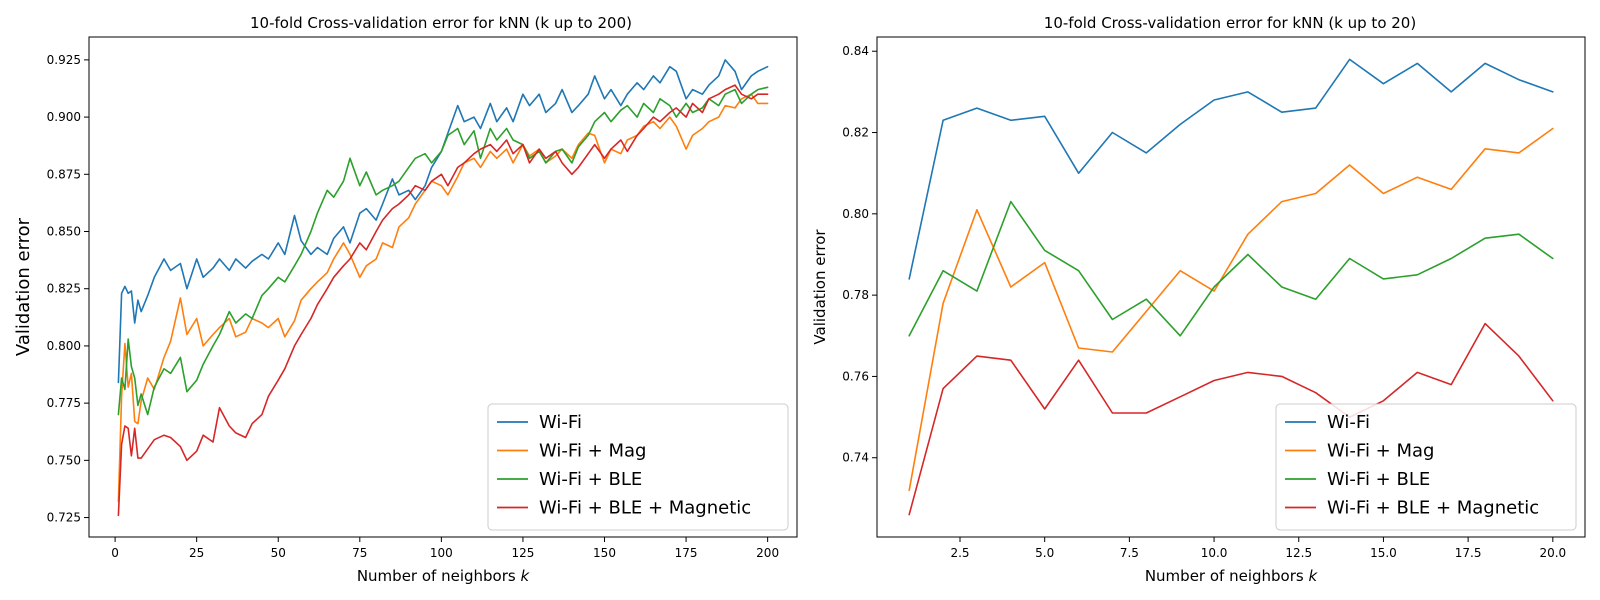 The height and width of the screenshot is (600, 1600). Describe the element at coordinates (1383, 553) in the screenshot. I see `x-tick-label: 15.0` at that location.